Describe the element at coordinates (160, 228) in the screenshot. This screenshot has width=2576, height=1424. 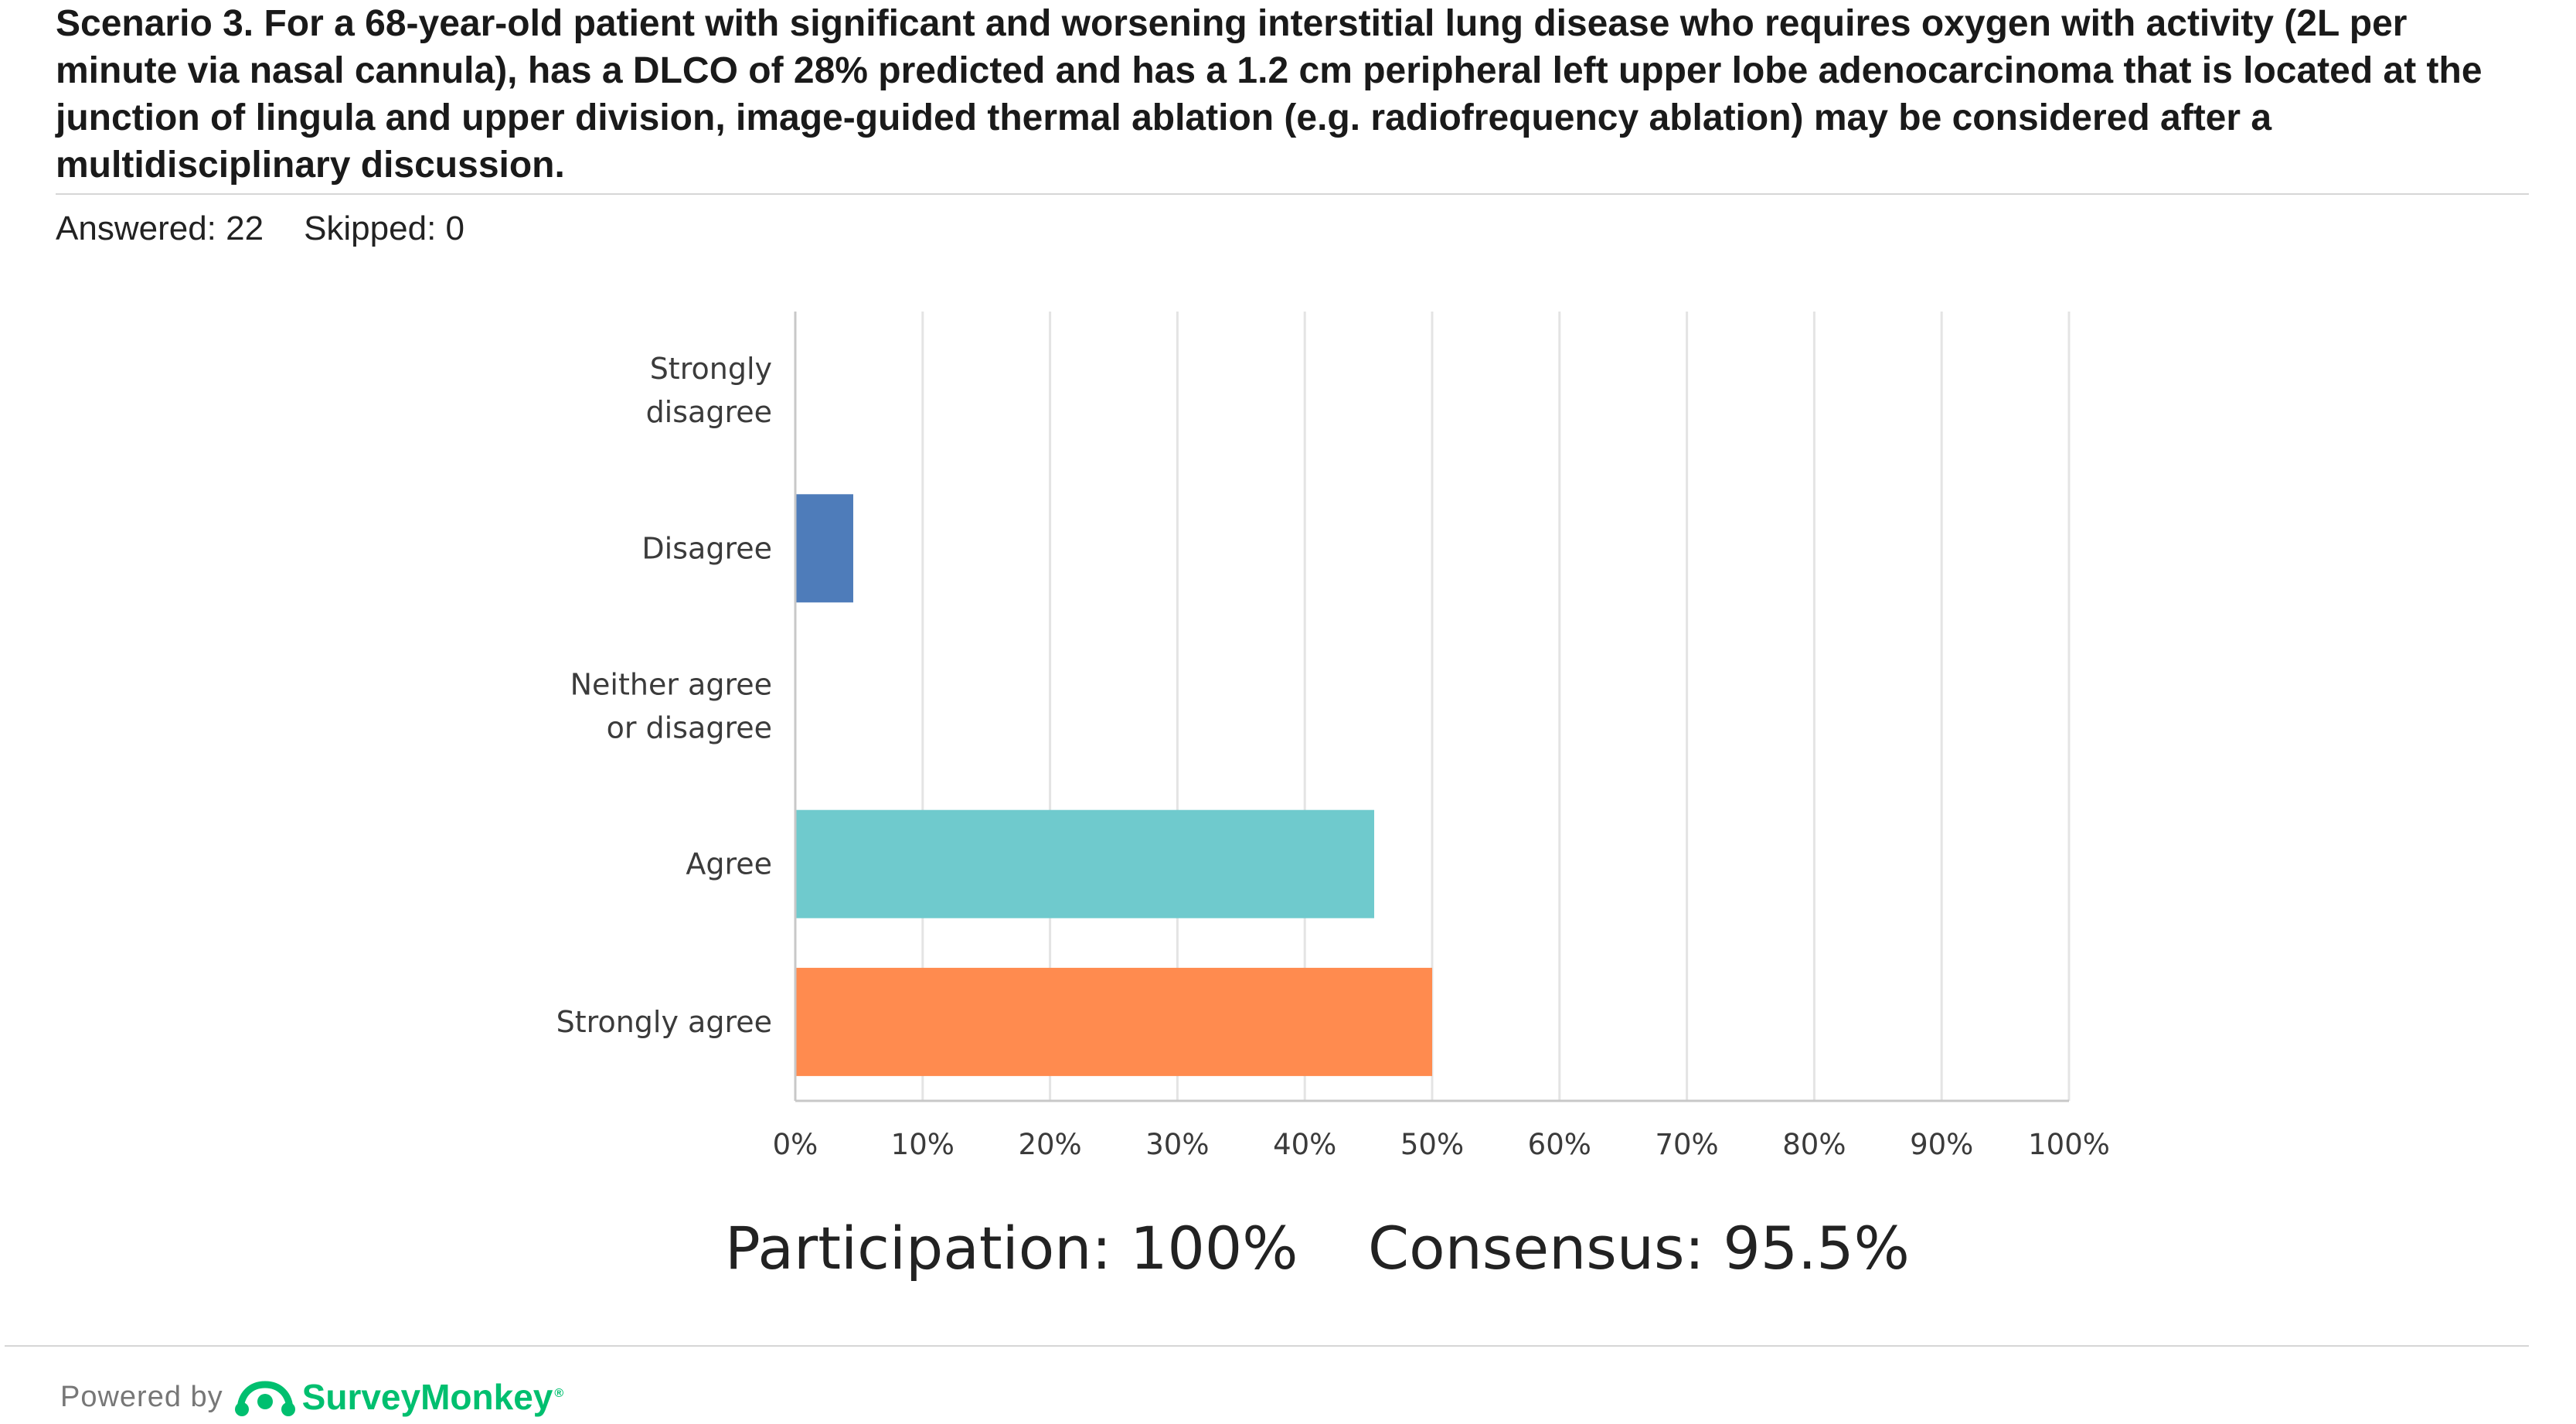
I see `answered-count: Answered: 22` at that location.